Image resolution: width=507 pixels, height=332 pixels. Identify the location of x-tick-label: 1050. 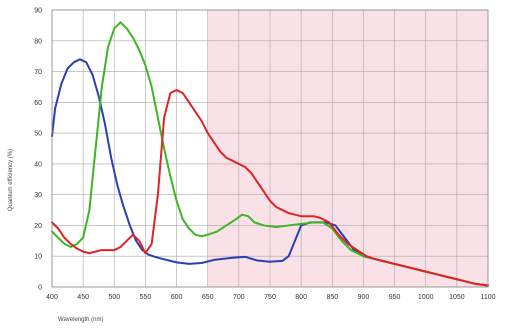
(457, 297).